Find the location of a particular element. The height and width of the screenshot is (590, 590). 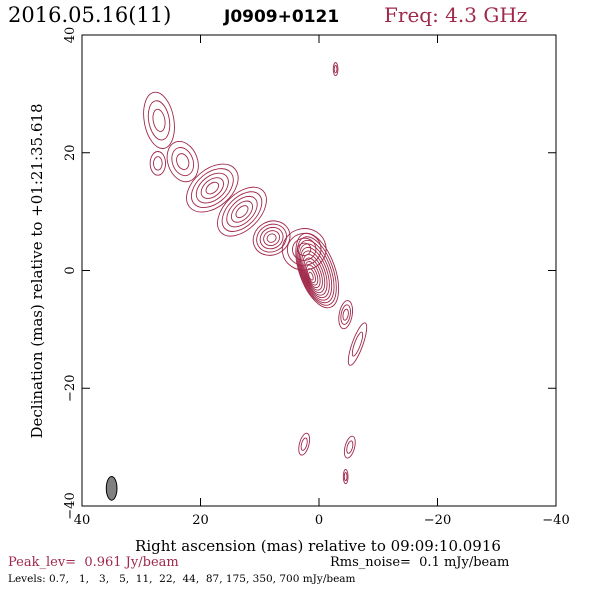

beam-ellipse is located at coordinates (111, 488).